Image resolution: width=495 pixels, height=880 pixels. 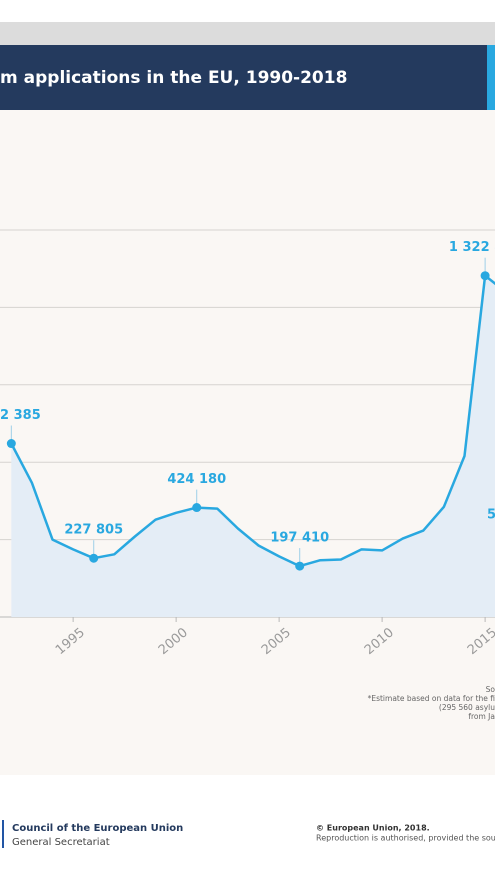 I want to click on source-note: (295 560 asylu, so click(x=467, y=707).